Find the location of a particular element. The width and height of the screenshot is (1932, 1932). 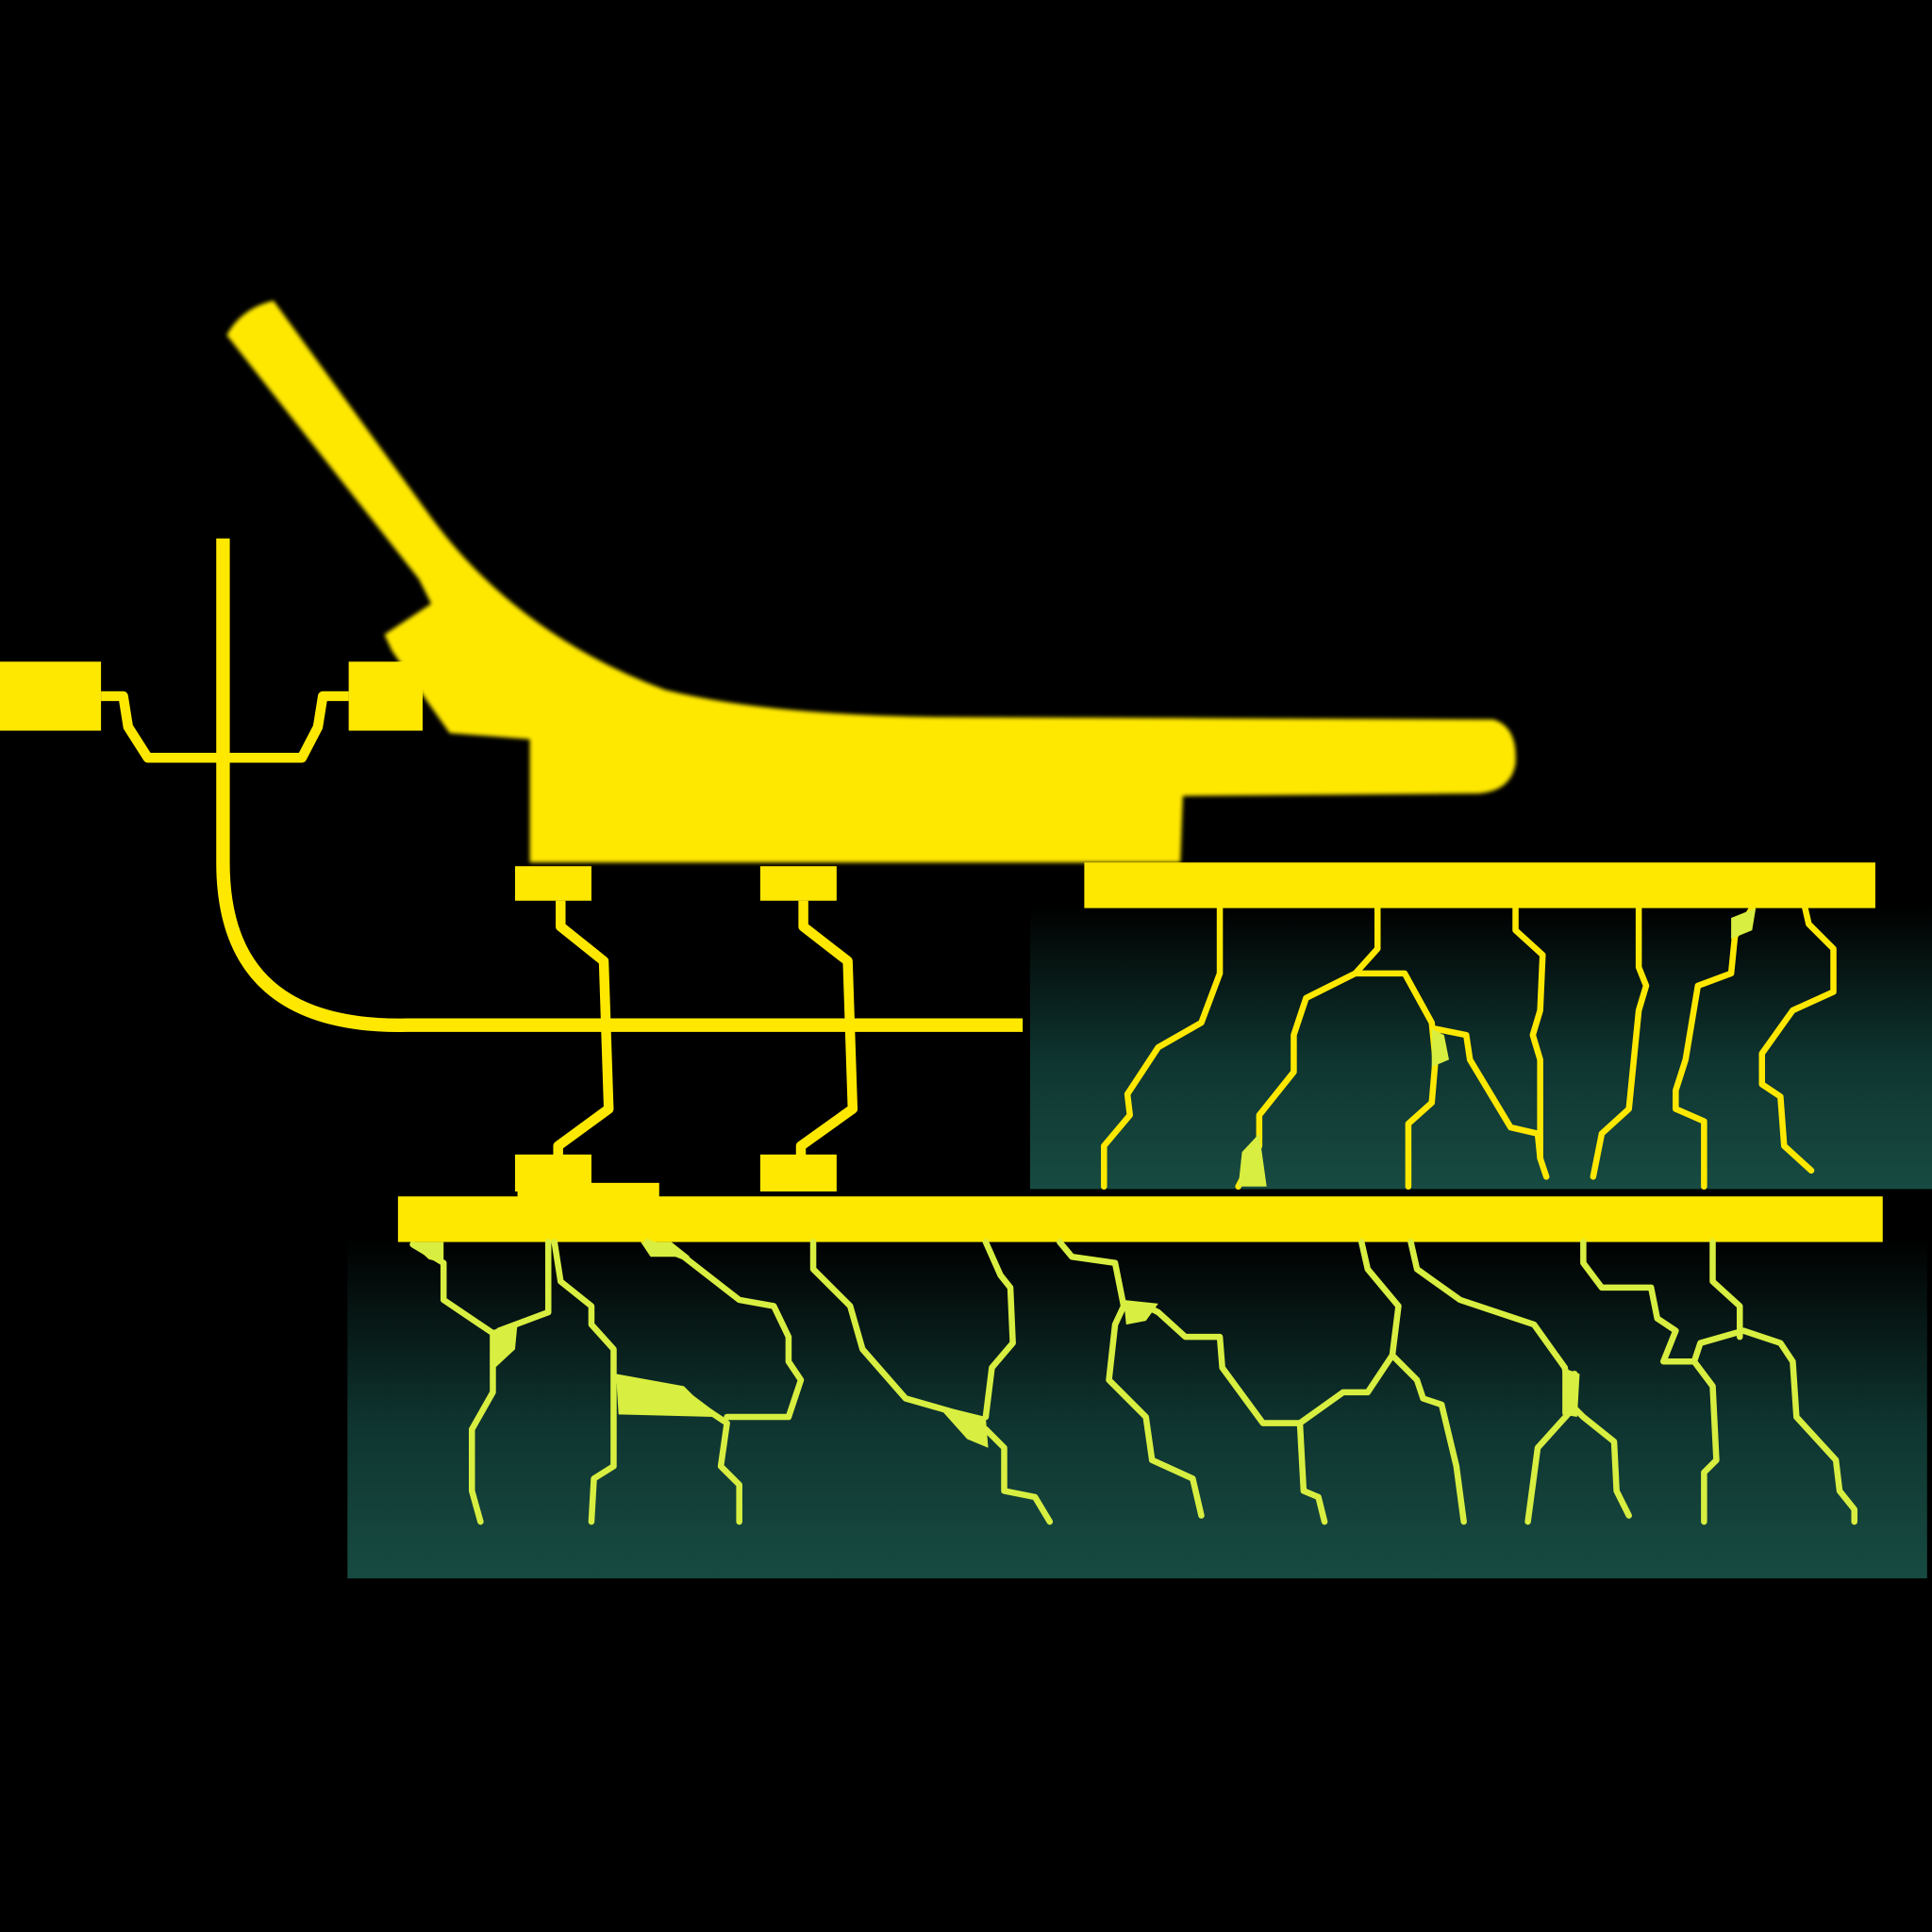

left-connector is located at coordinates (512, 785).